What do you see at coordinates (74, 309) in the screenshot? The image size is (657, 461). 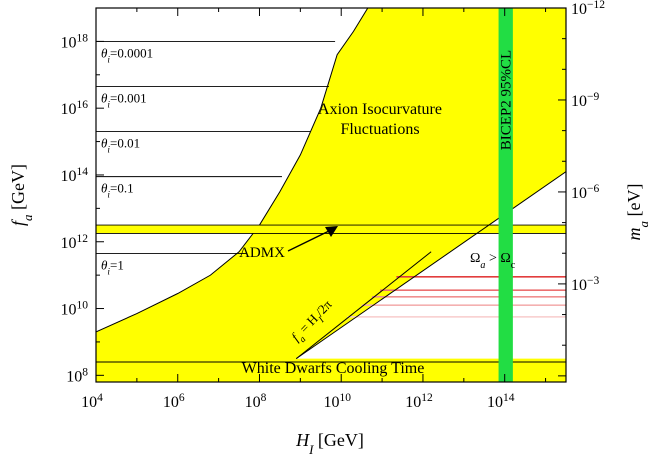 I see `y-tick-label-10: 1010` at bounding box center [74, 309].